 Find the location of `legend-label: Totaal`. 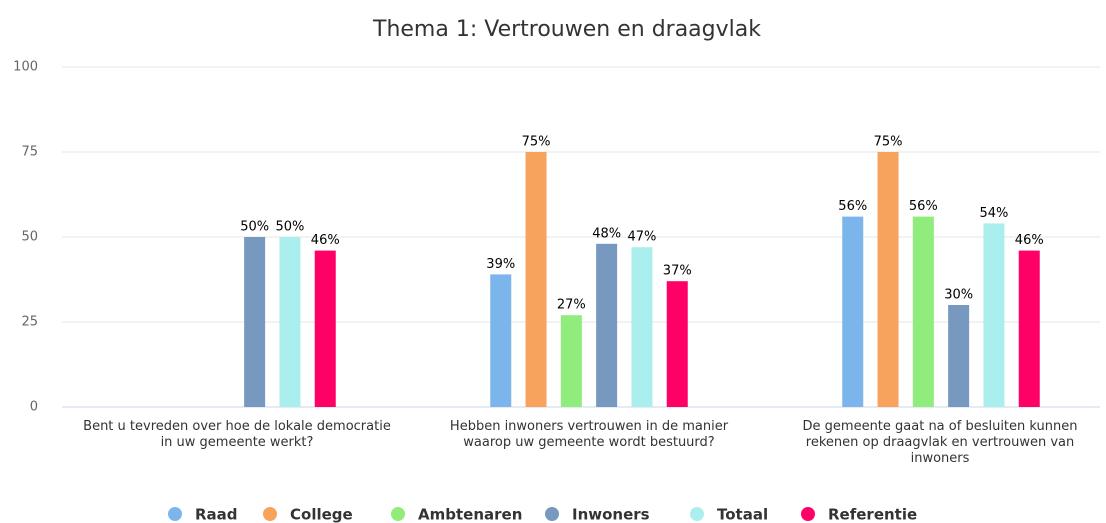

legend-label: Totaal is located at coordinates (742, 514).